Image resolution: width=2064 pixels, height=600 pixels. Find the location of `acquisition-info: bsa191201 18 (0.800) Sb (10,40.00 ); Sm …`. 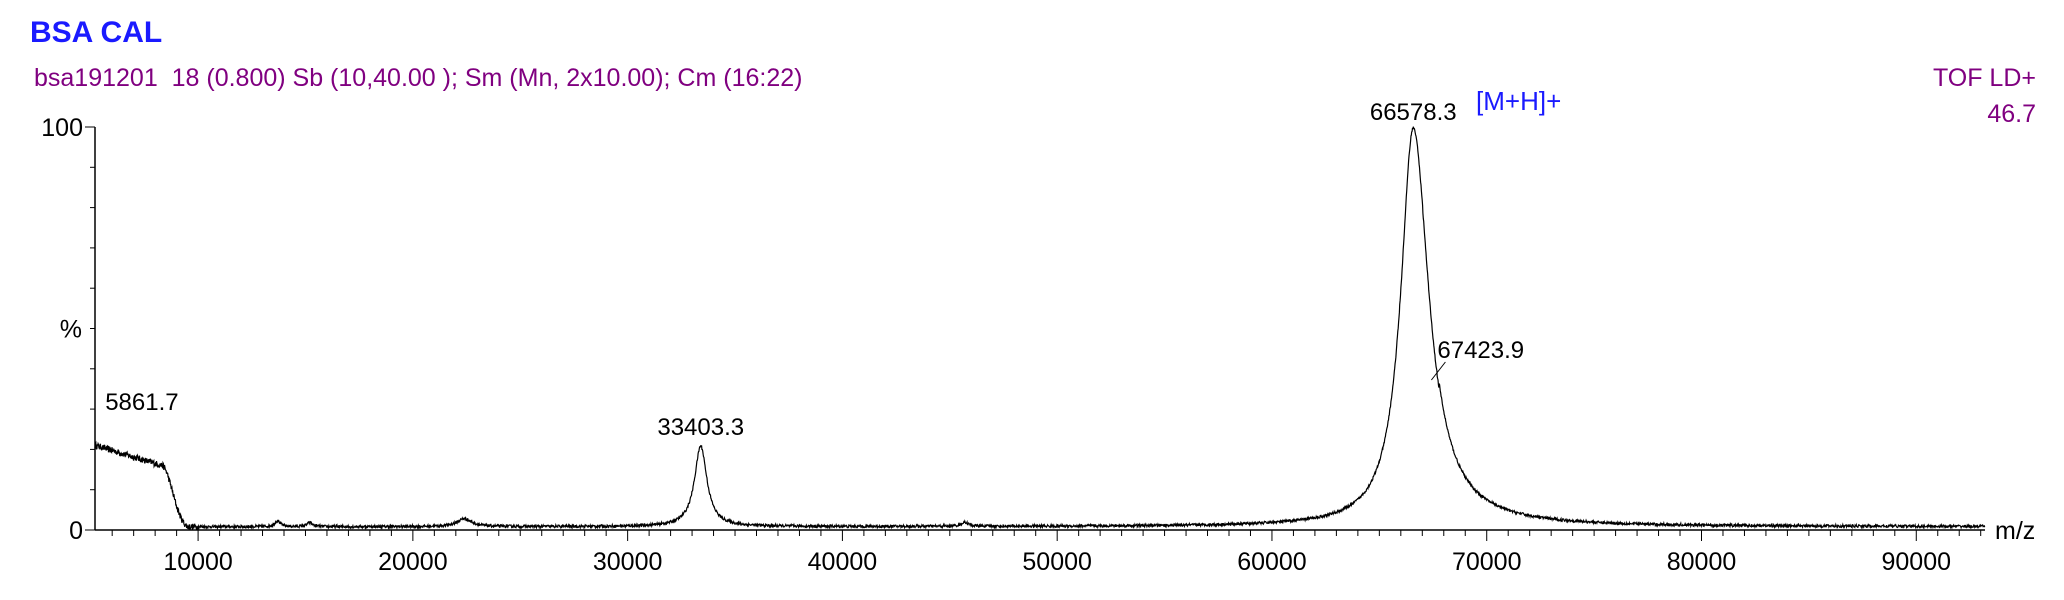

acquisition-info: bsa191201 18 (0.800) Sb (10,40.00 ); Sm … is located at coordinates (418, 78).